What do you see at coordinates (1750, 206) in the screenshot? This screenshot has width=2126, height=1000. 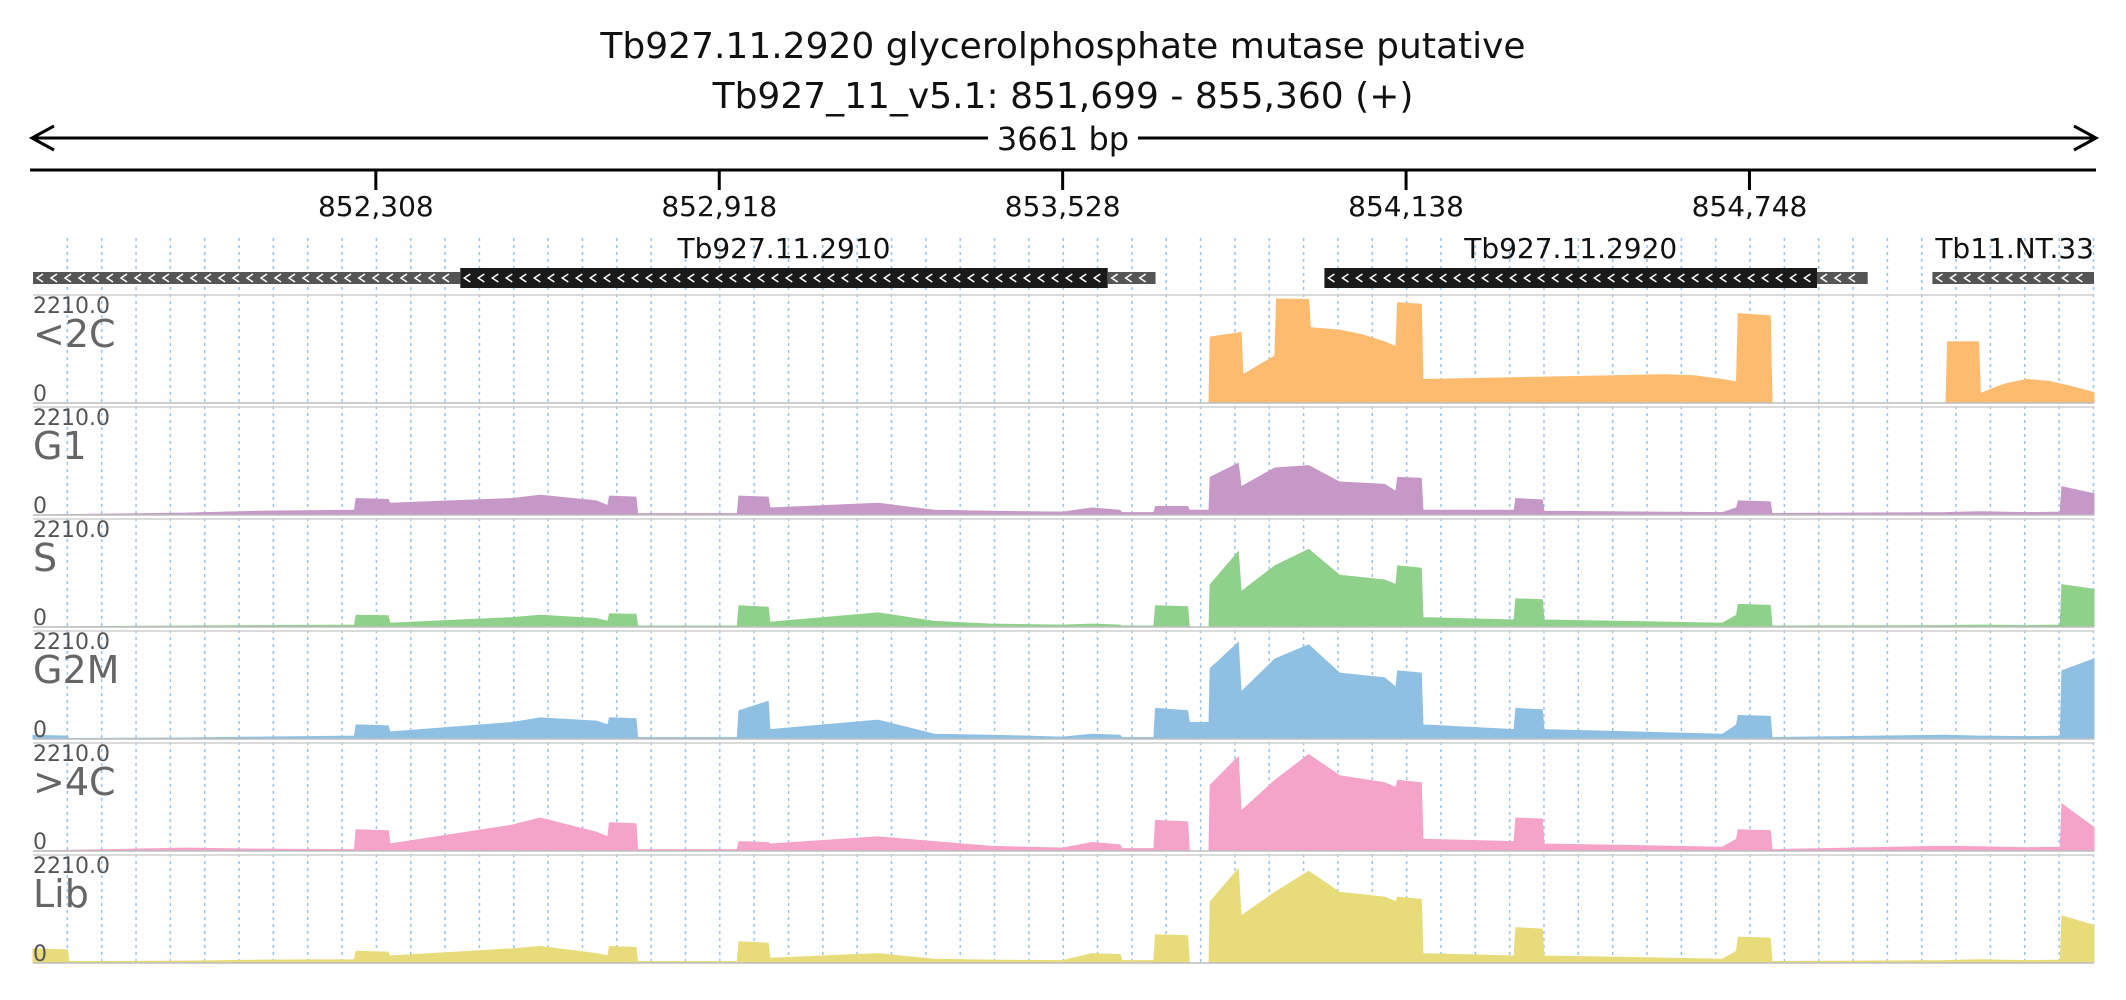 I see `x-tick-label: 854,748` at bounding box center [1750, 206].